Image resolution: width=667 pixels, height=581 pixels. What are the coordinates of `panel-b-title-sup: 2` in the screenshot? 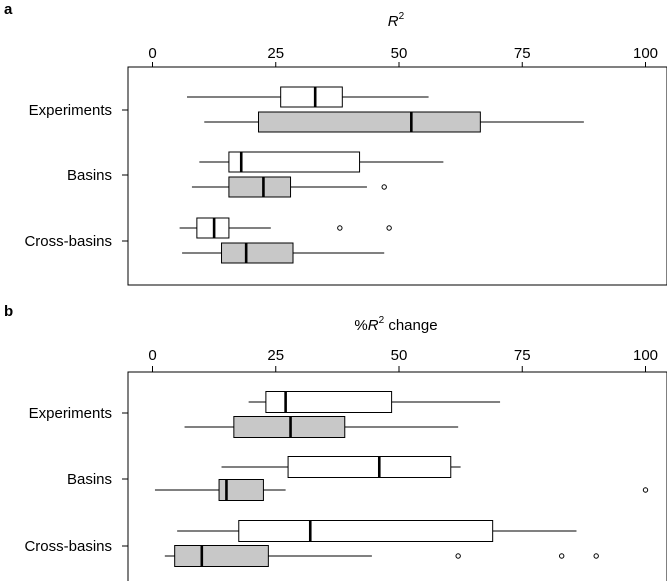 It's located at (382, 320).